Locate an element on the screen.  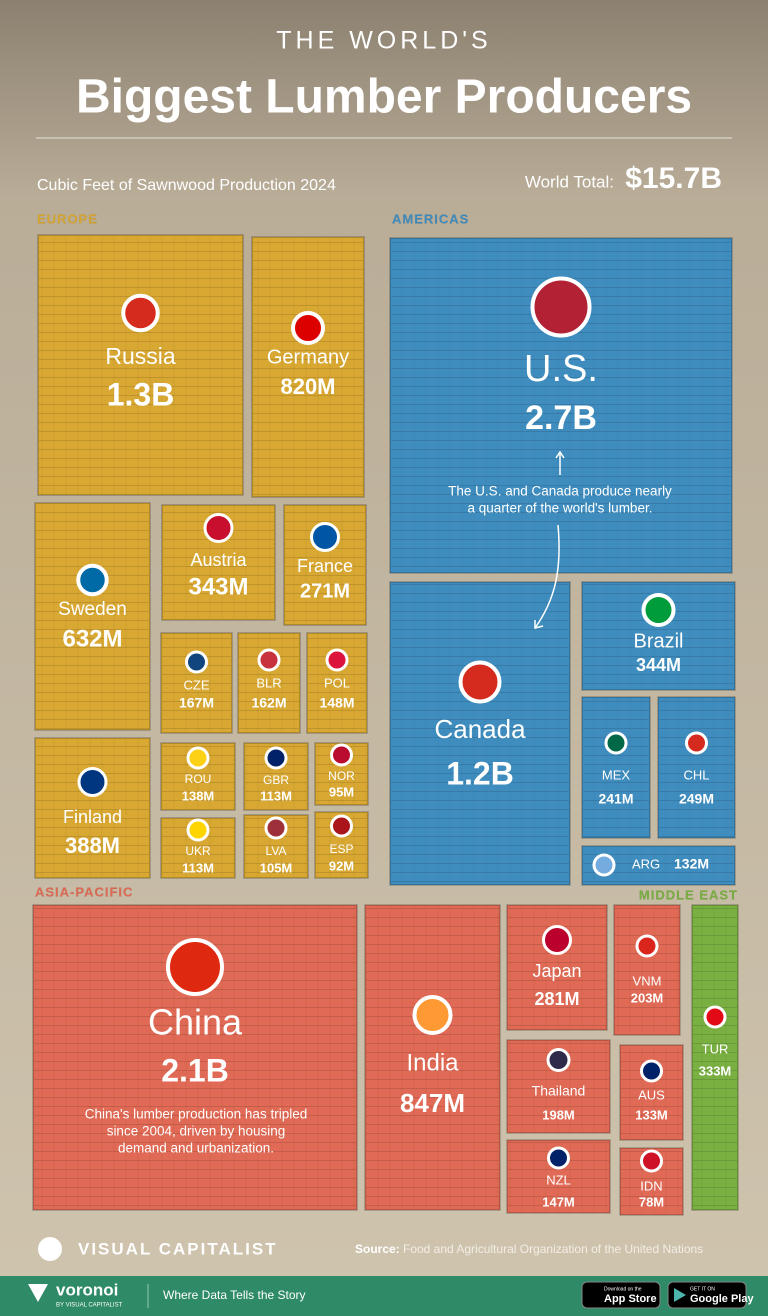
value-label: 148M is located at coordinates (336, 703).